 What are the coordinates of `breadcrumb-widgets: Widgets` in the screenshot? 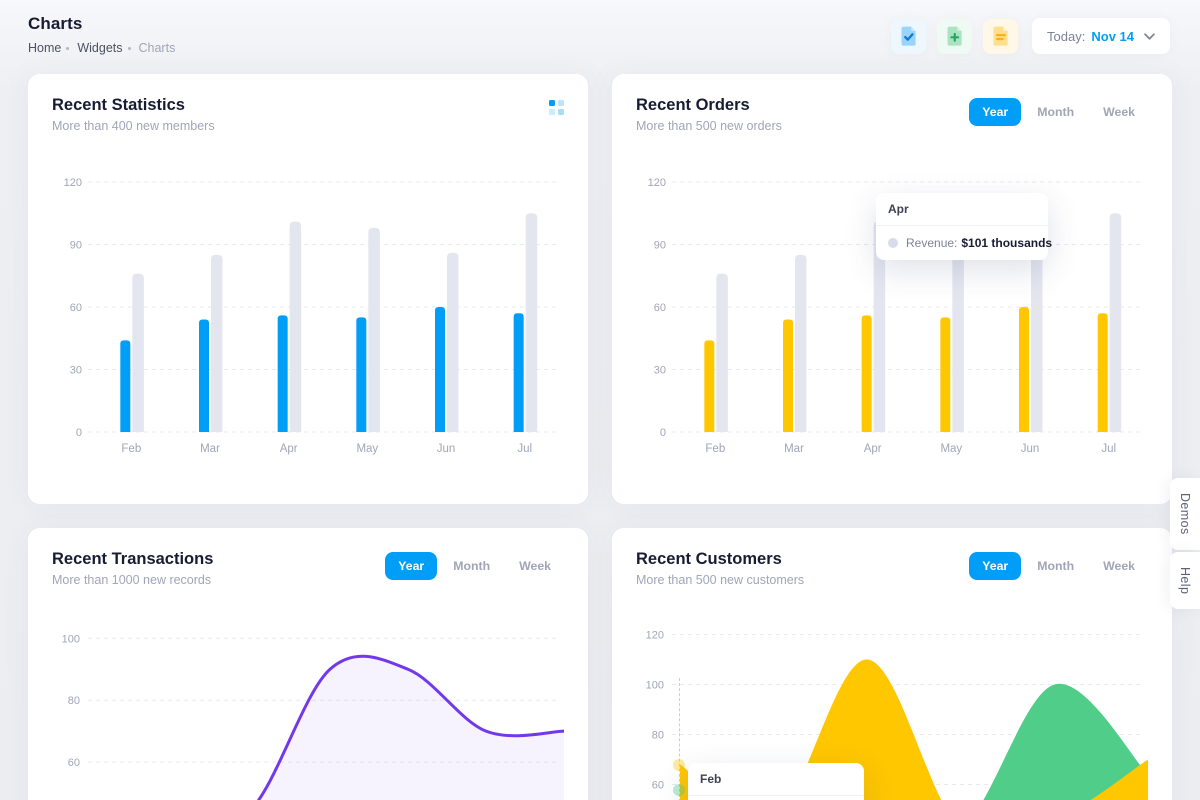 It's located at (100, 48).